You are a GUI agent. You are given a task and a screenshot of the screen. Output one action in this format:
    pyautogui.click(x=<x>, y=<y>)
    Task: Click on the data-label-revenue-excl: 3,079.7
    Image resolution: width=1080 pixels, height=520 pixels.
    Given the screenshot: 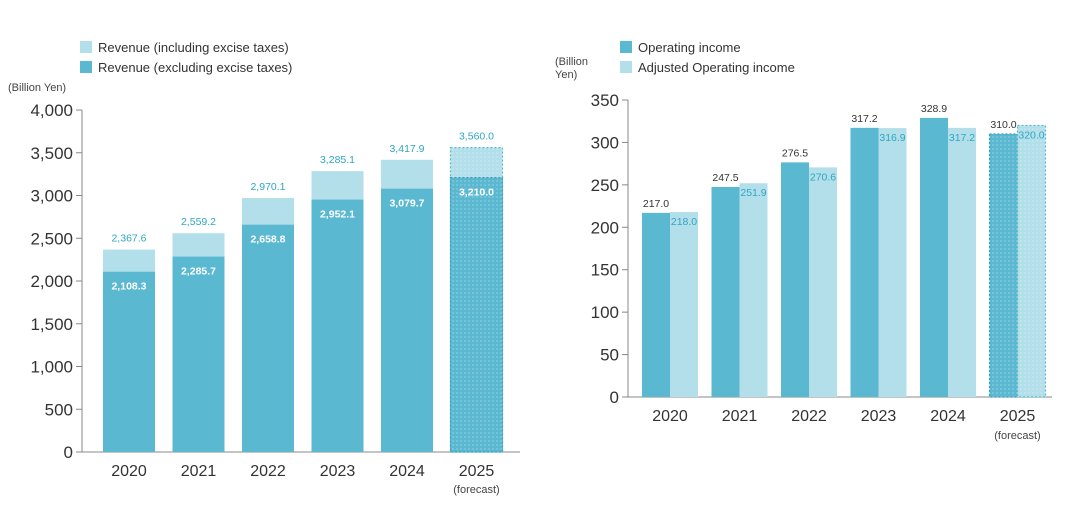 What is the action you would take?
    pyautogui.click(x=406, y=204)
    